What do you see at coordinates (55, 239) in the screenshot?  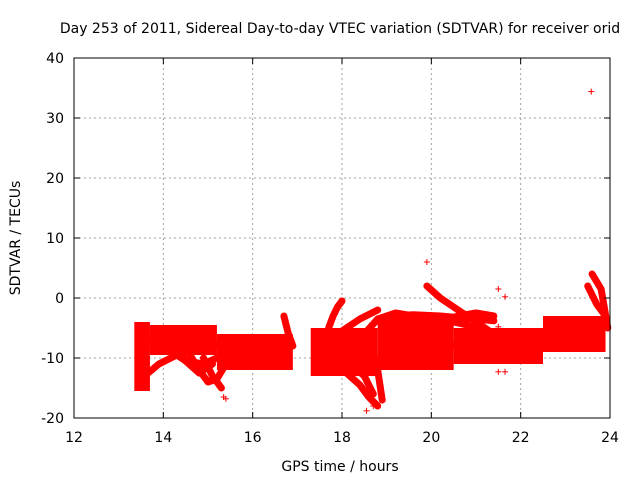 I see `y-tick-label: 10` at bounding box center [55, 239].